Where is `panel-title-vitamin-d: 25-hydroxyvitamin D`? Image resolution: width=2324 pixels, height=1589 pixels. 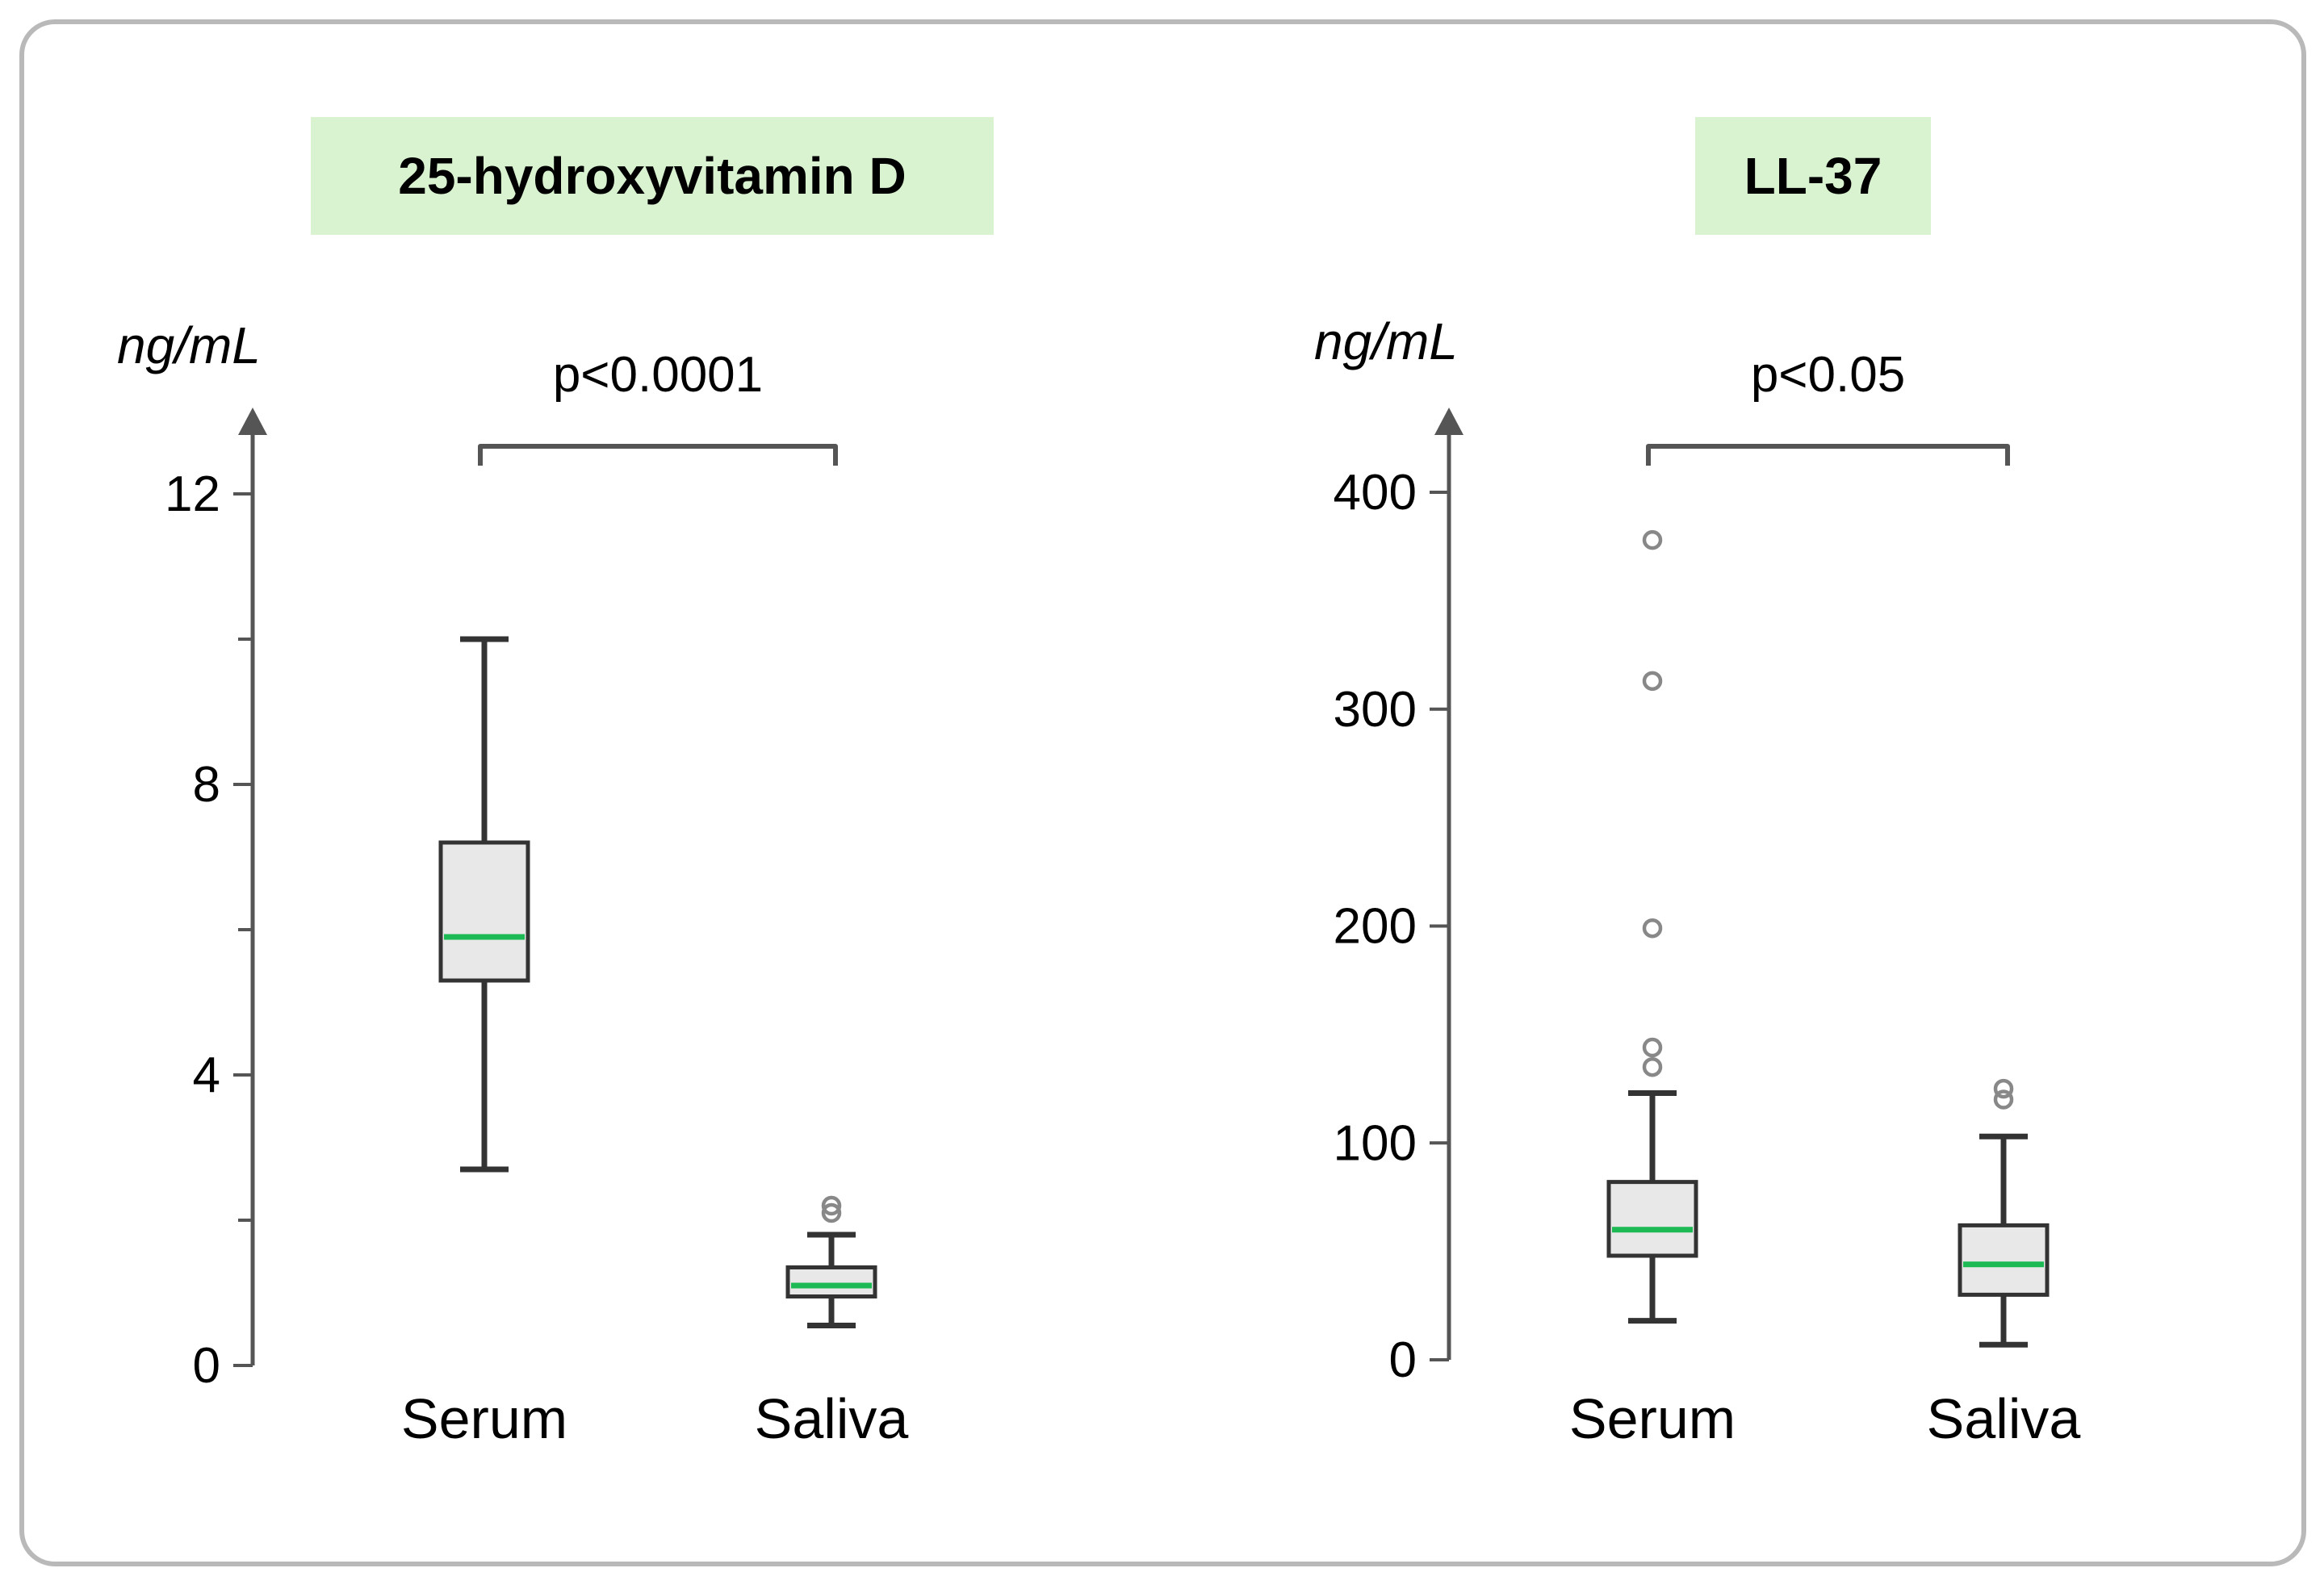 panel-title-vitamin-d: 25-hydroxyvitamin D is located at coordinates (652, 176).